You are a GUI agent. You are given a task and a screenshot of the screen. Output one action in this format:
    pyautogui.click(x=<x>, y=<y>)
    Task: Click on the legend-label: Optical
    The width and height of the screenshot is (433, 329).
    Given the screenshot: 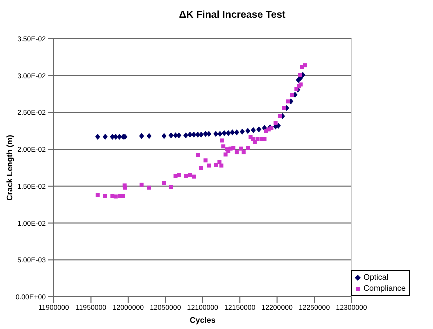 What is the action you would take?
    pyautogui.click(x=376, y=277)
    